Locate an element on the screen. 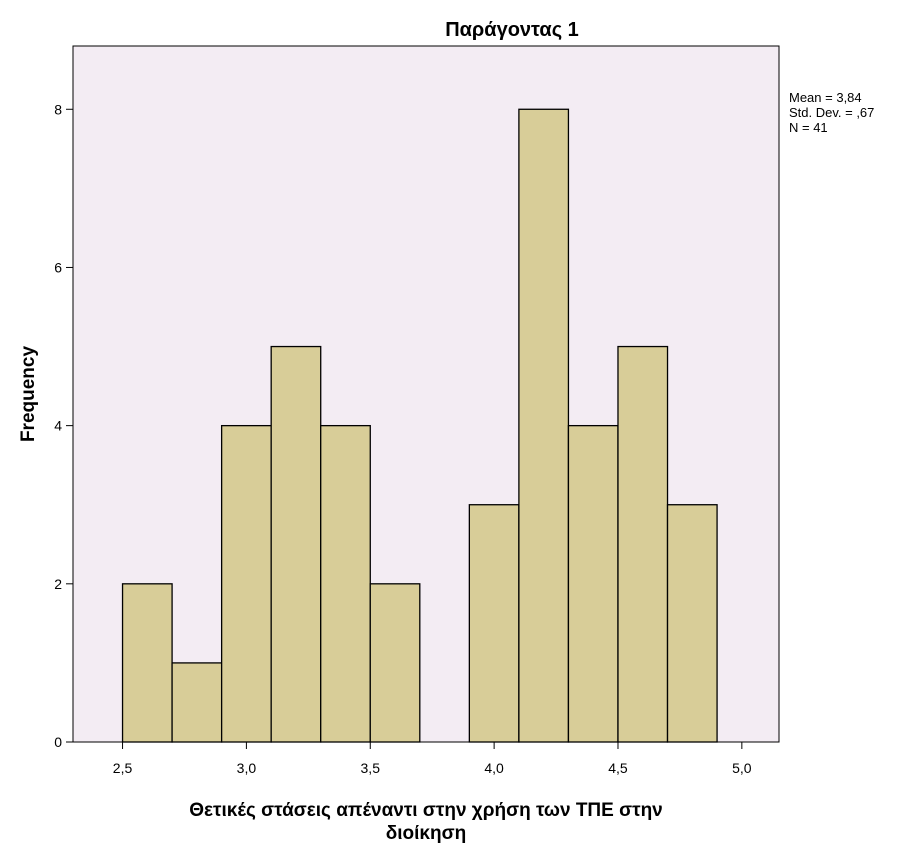 Image resolution: width=910 pixels, height=848 pixels. y-tick-label: 2 is located at coordinates (58, 584).